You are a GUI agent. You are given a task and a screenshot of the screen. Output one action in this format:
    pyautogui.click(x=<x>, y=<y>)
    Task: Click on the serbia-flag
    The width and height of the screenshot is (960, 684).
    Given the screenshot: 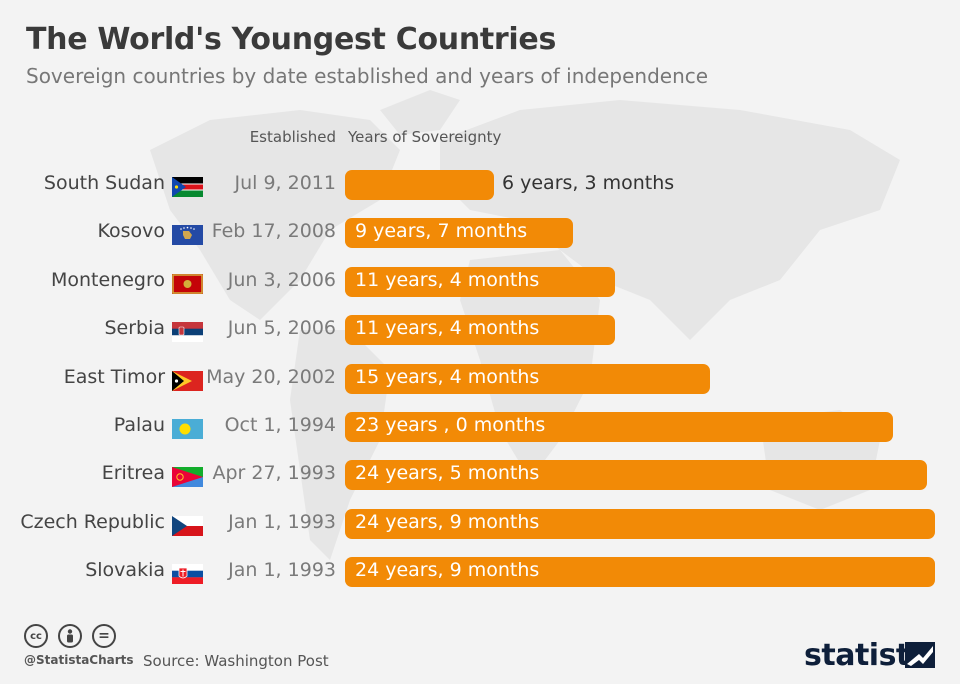 What is the action you would take?
    pyautogui.click(x=187, y=332)
    